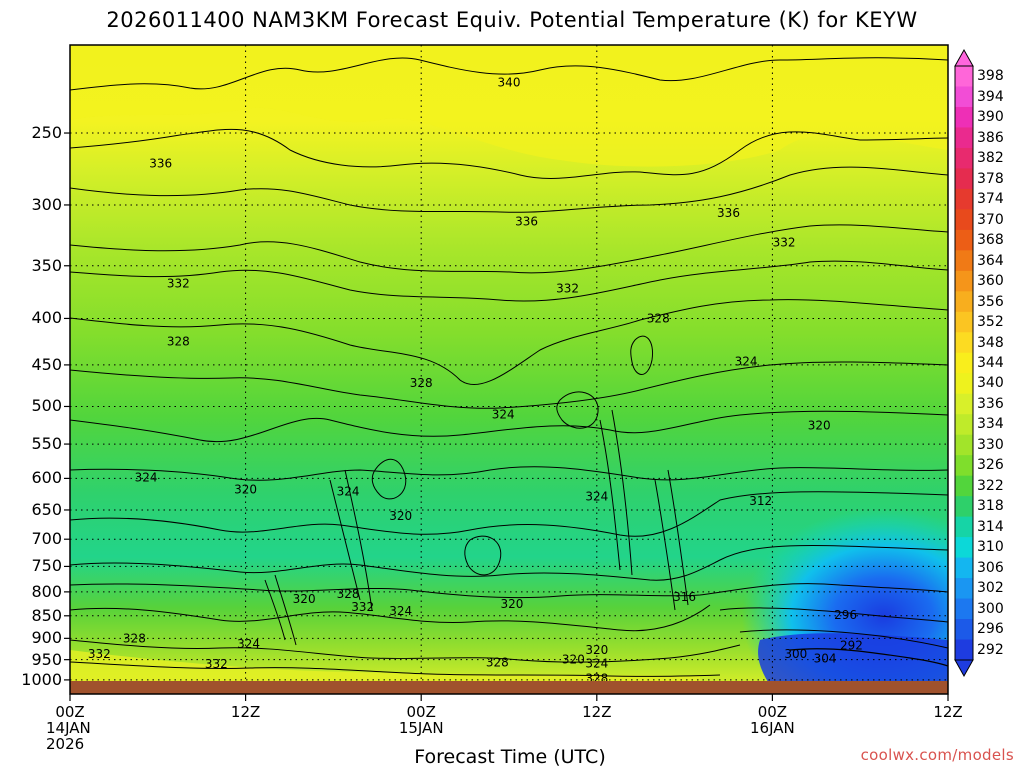 This screenshot has height=768, width=1024. Describe the element at coordinates (509, 106) in the screenshot. I see `upper-warm-band` at that location.